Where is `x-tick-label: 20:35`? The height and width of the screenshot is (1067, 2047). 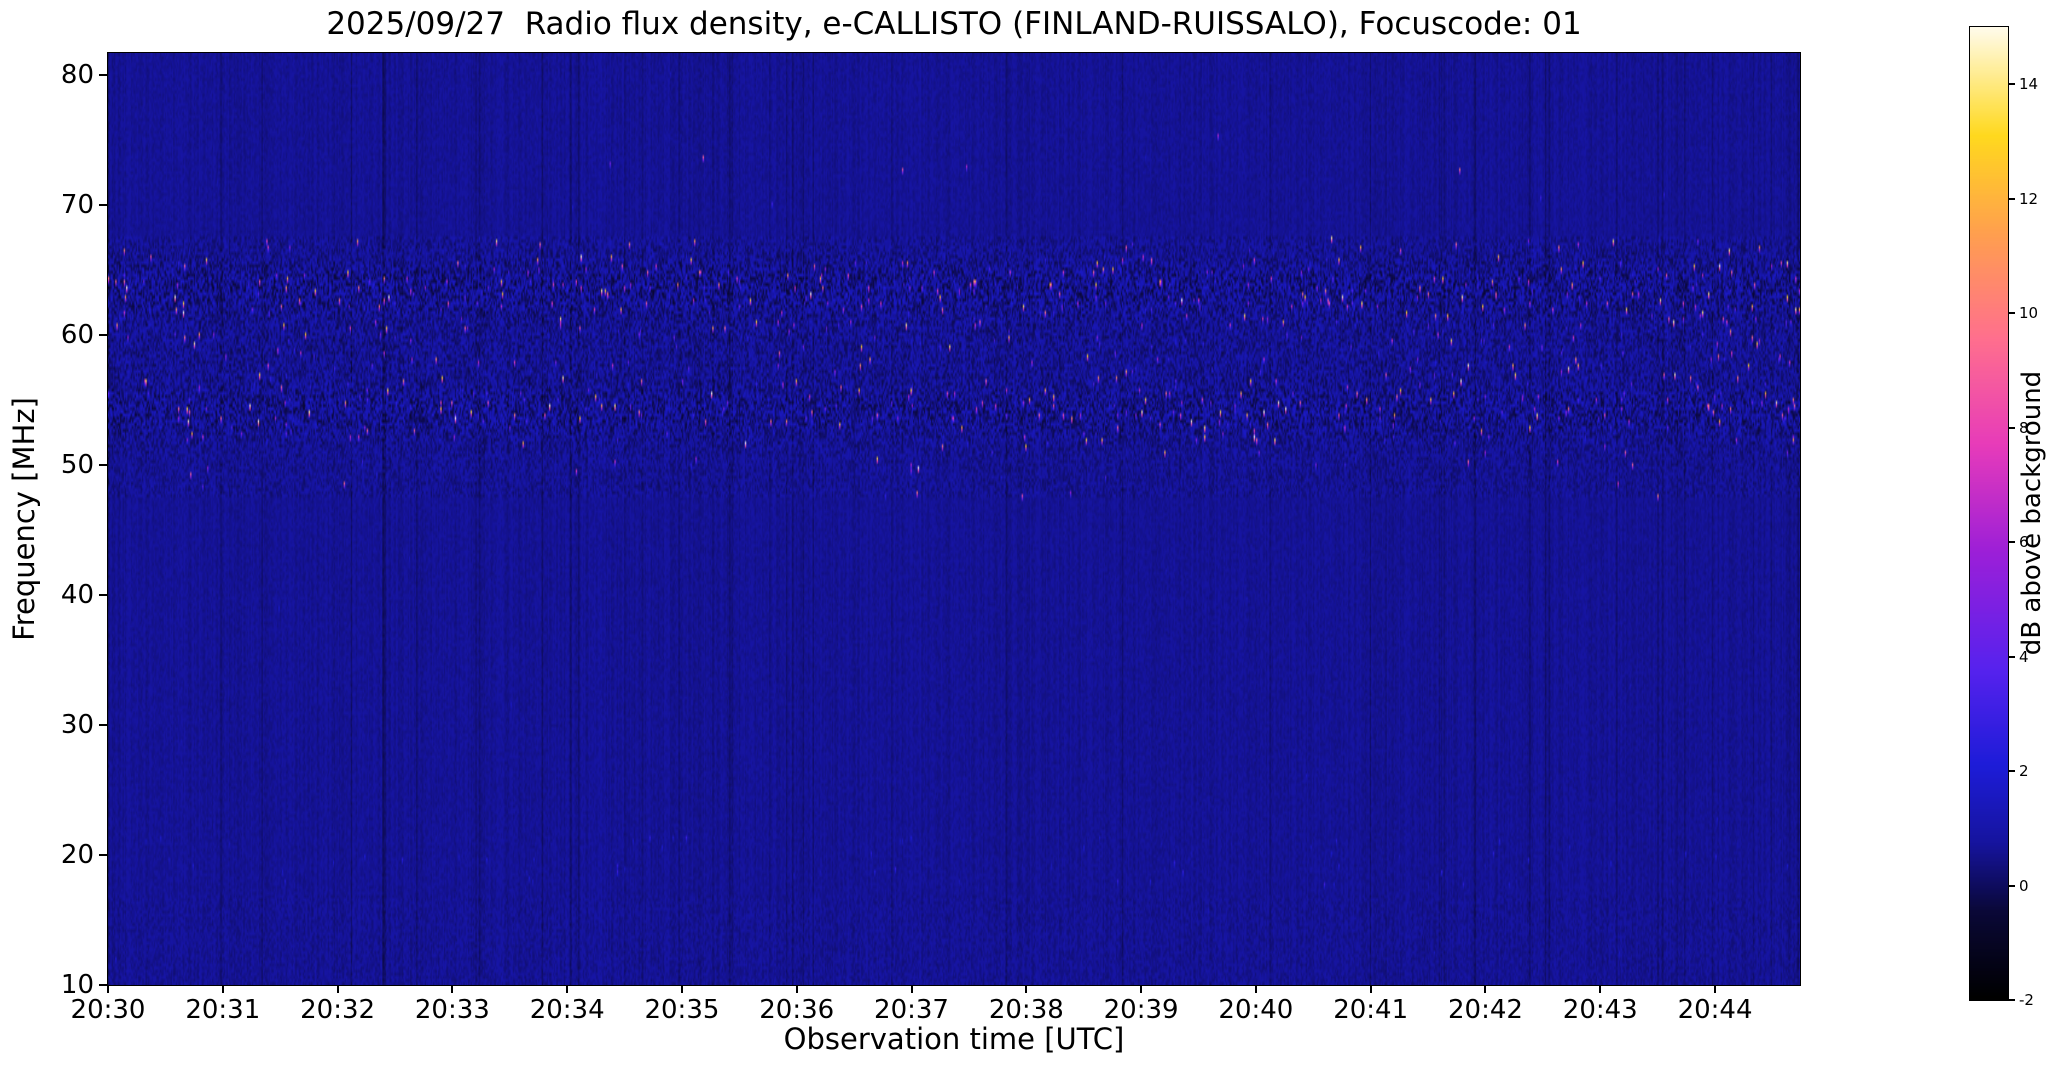
x-tick-label: 20:35 is located at coordinates (682, 1010).